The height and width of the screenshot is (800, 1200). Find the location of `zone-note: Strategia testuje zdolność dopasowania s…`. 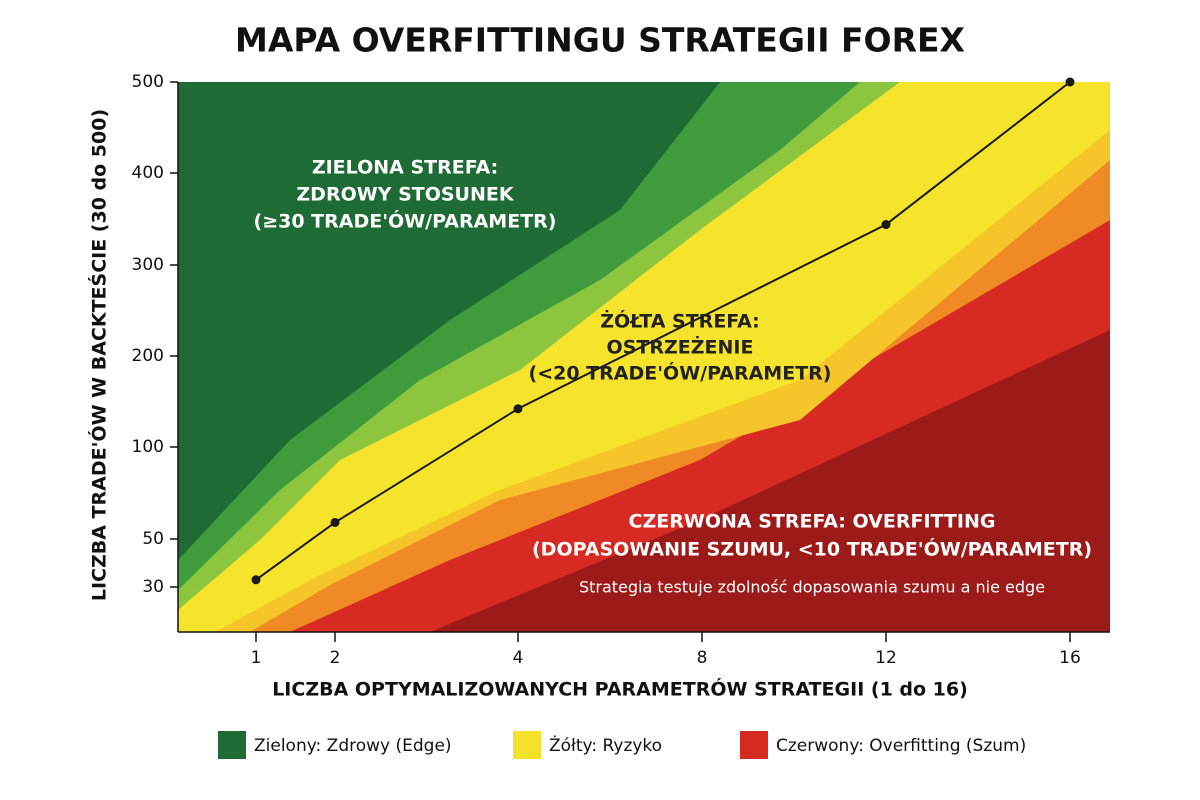

zone-note: Strategia testuje zdolność dopasowania s… is located at coordinates (812, 587).